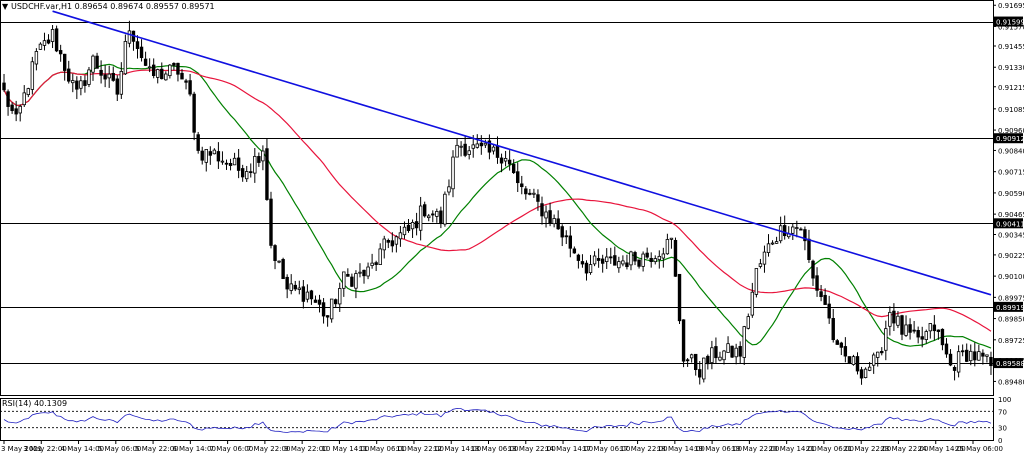 This screenshot has height=453, width=1024. Describe the element at coordinates (1010, 23) in the screenshot. I see `price-level-value: 0.91599` at that location.